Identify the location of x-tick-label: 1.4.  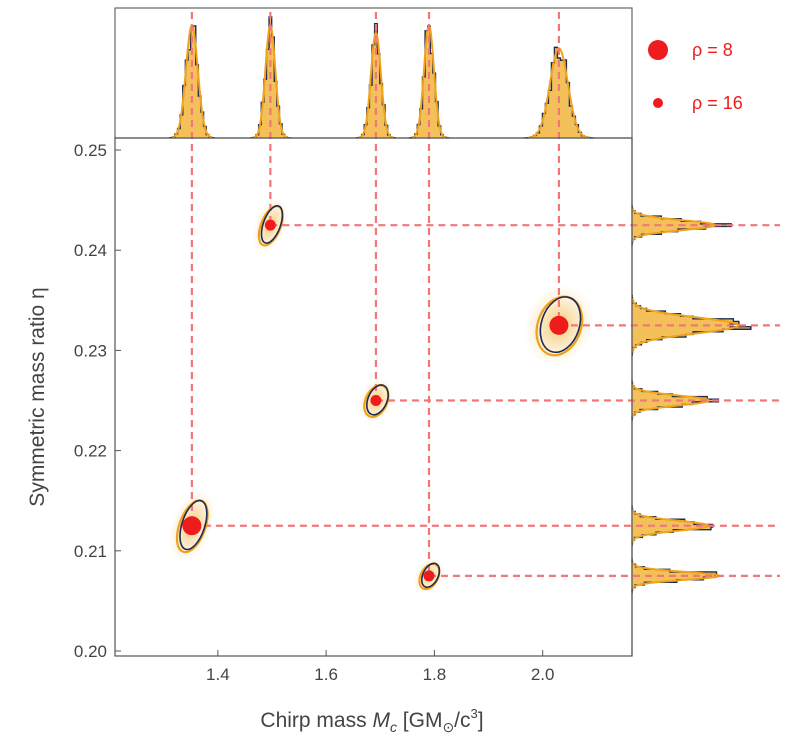
(218, 674).